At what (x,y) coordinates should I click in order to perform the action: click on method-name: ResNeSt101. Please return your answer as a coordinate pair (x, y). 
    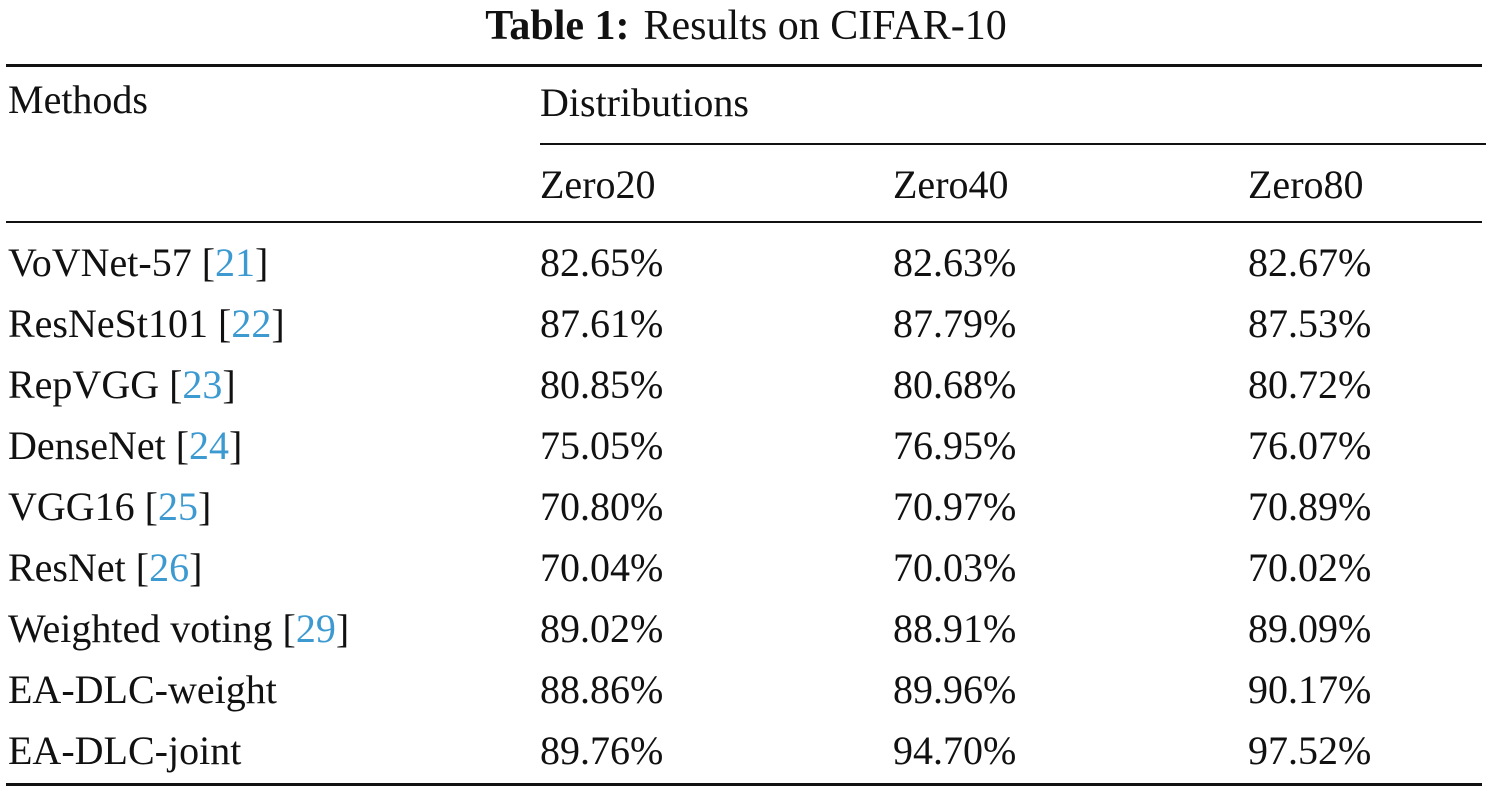
    Looking at the image, I should click on (108, 323).